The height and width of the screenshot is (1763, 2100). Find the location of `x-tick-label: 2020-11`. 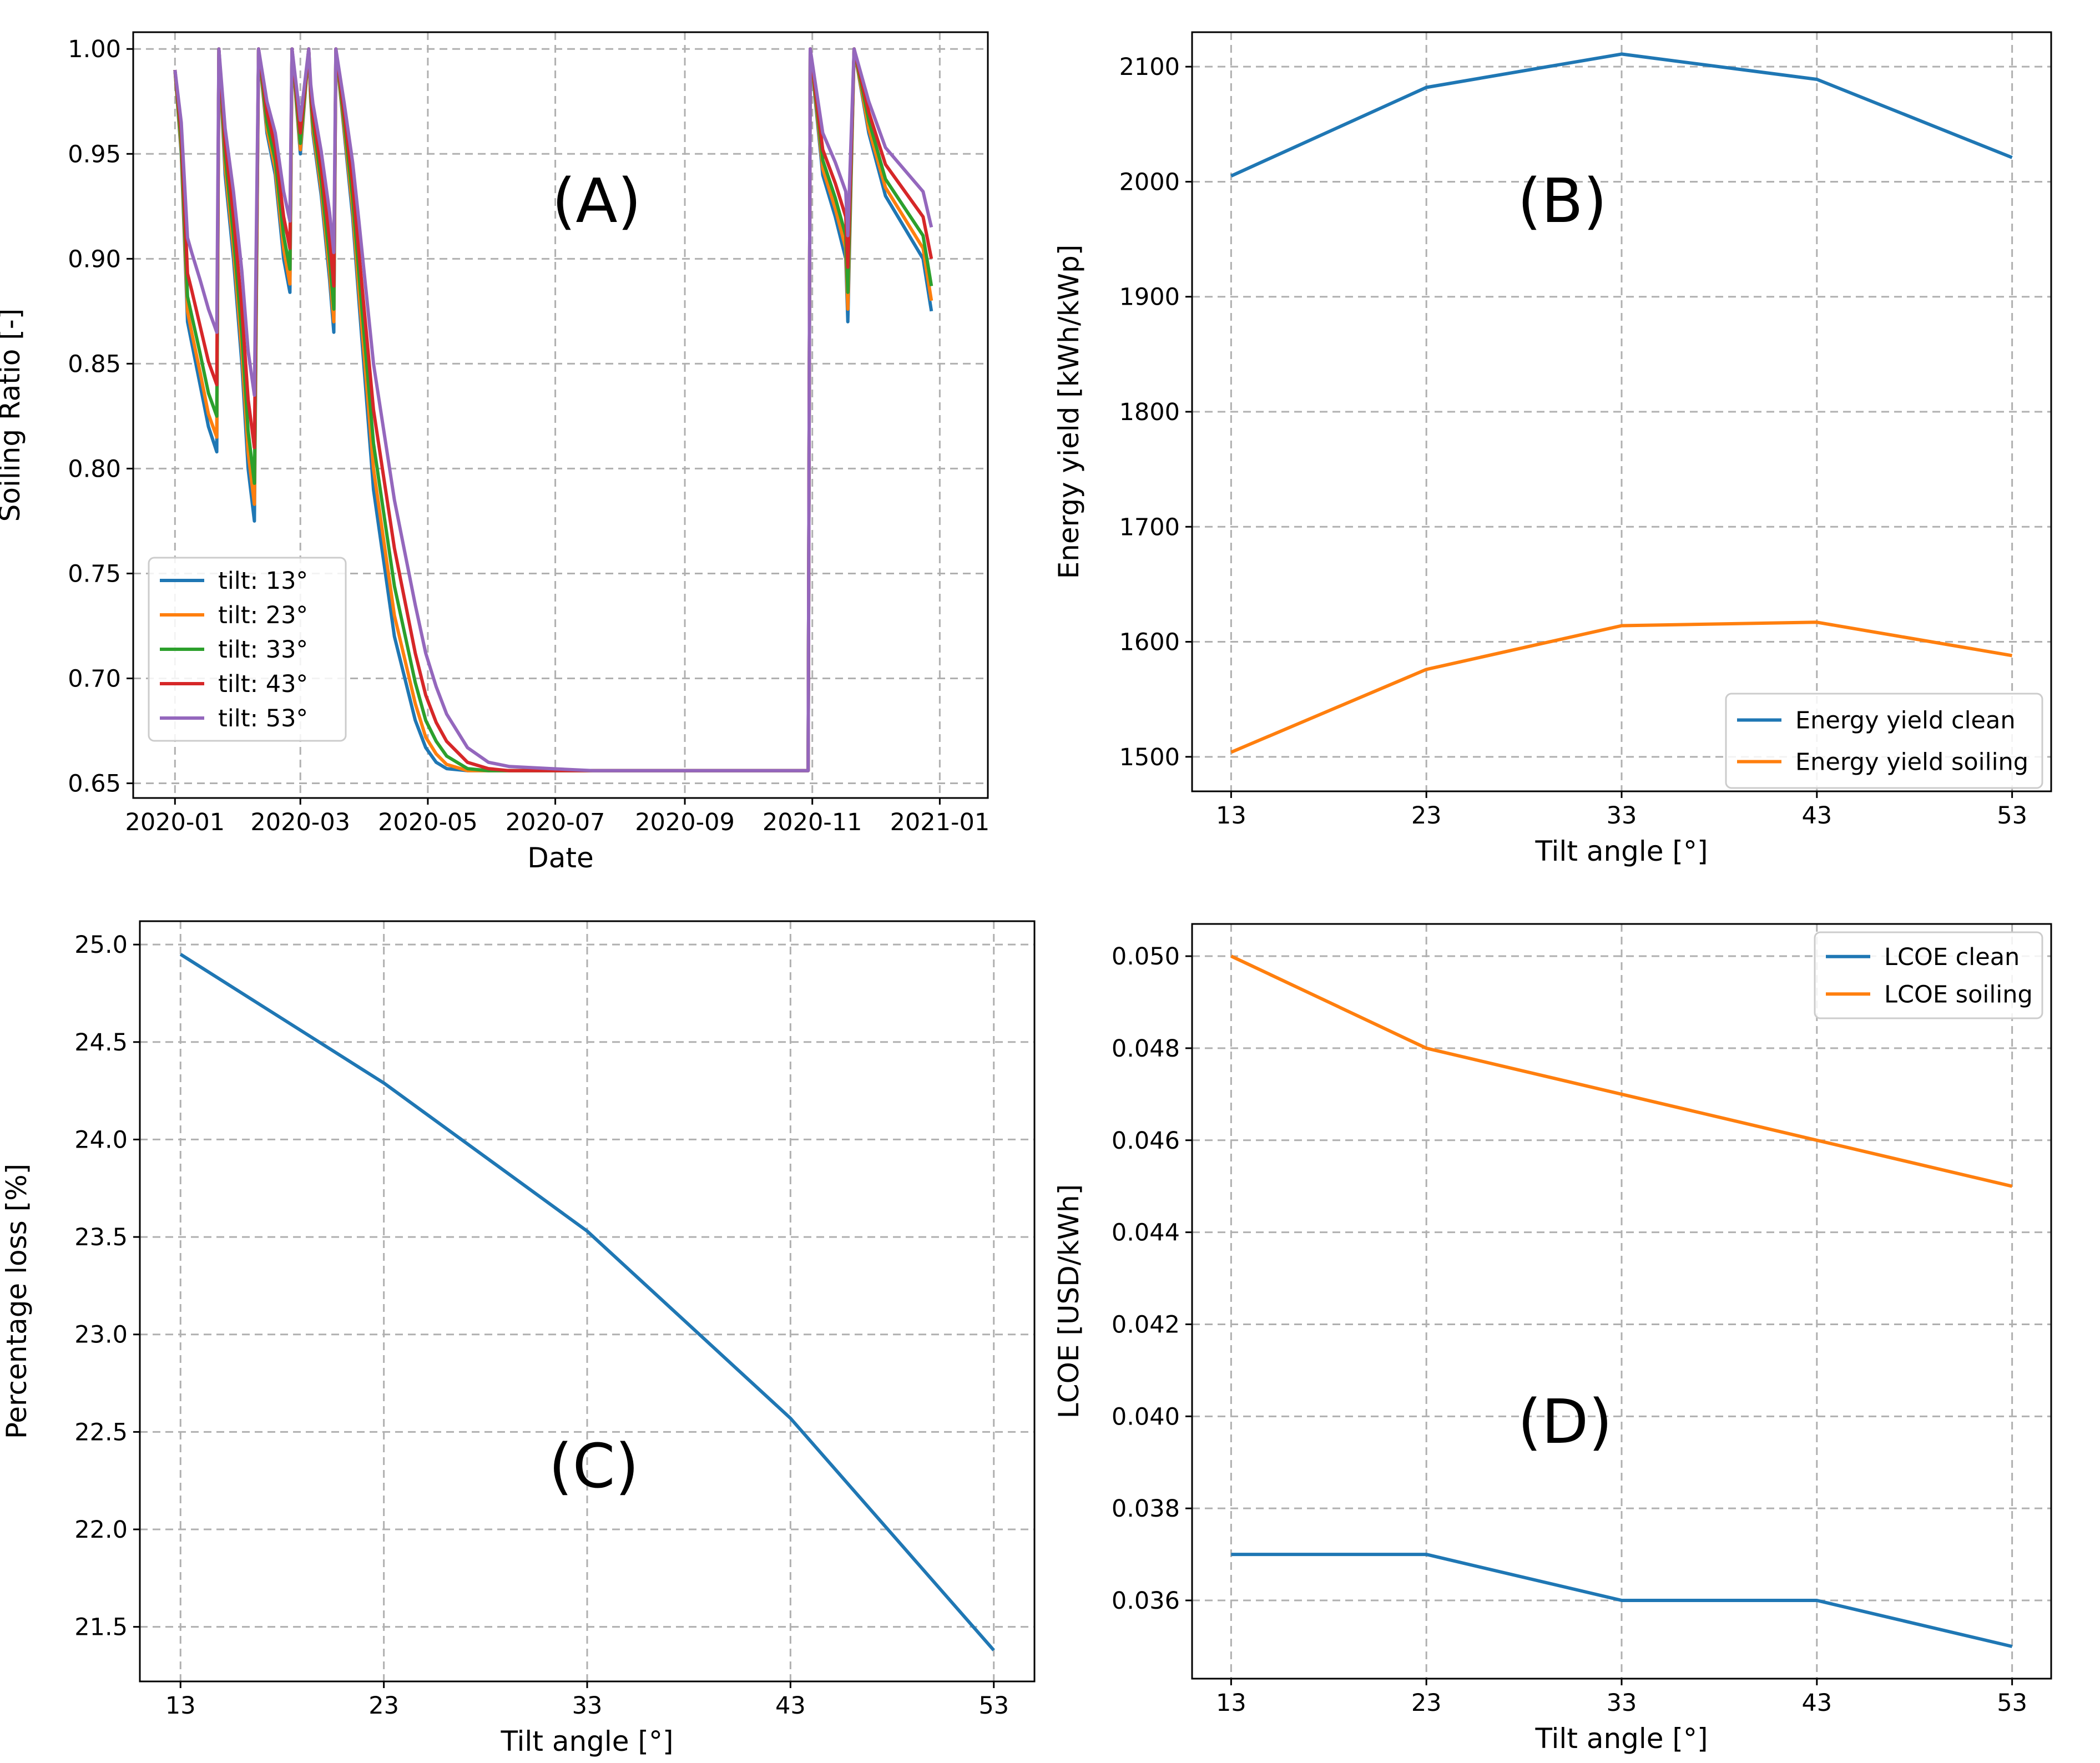

x-tick-label: 2020-11 is located at coordinates (812, 823).